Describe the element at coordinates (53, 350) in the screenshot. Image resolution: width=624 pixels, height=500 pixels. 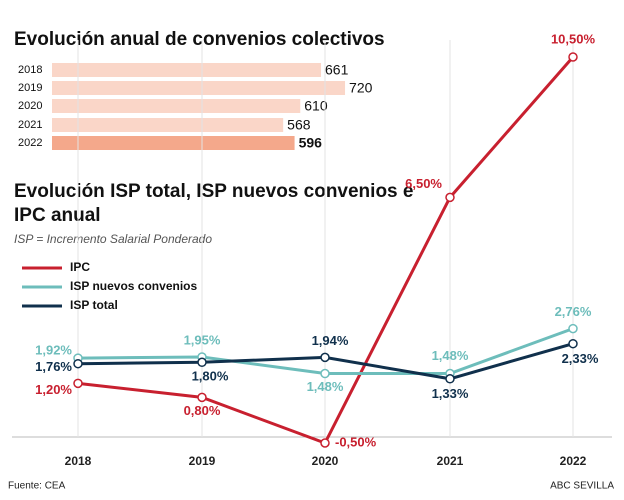
I see `value-label: 1,92%` at that location.